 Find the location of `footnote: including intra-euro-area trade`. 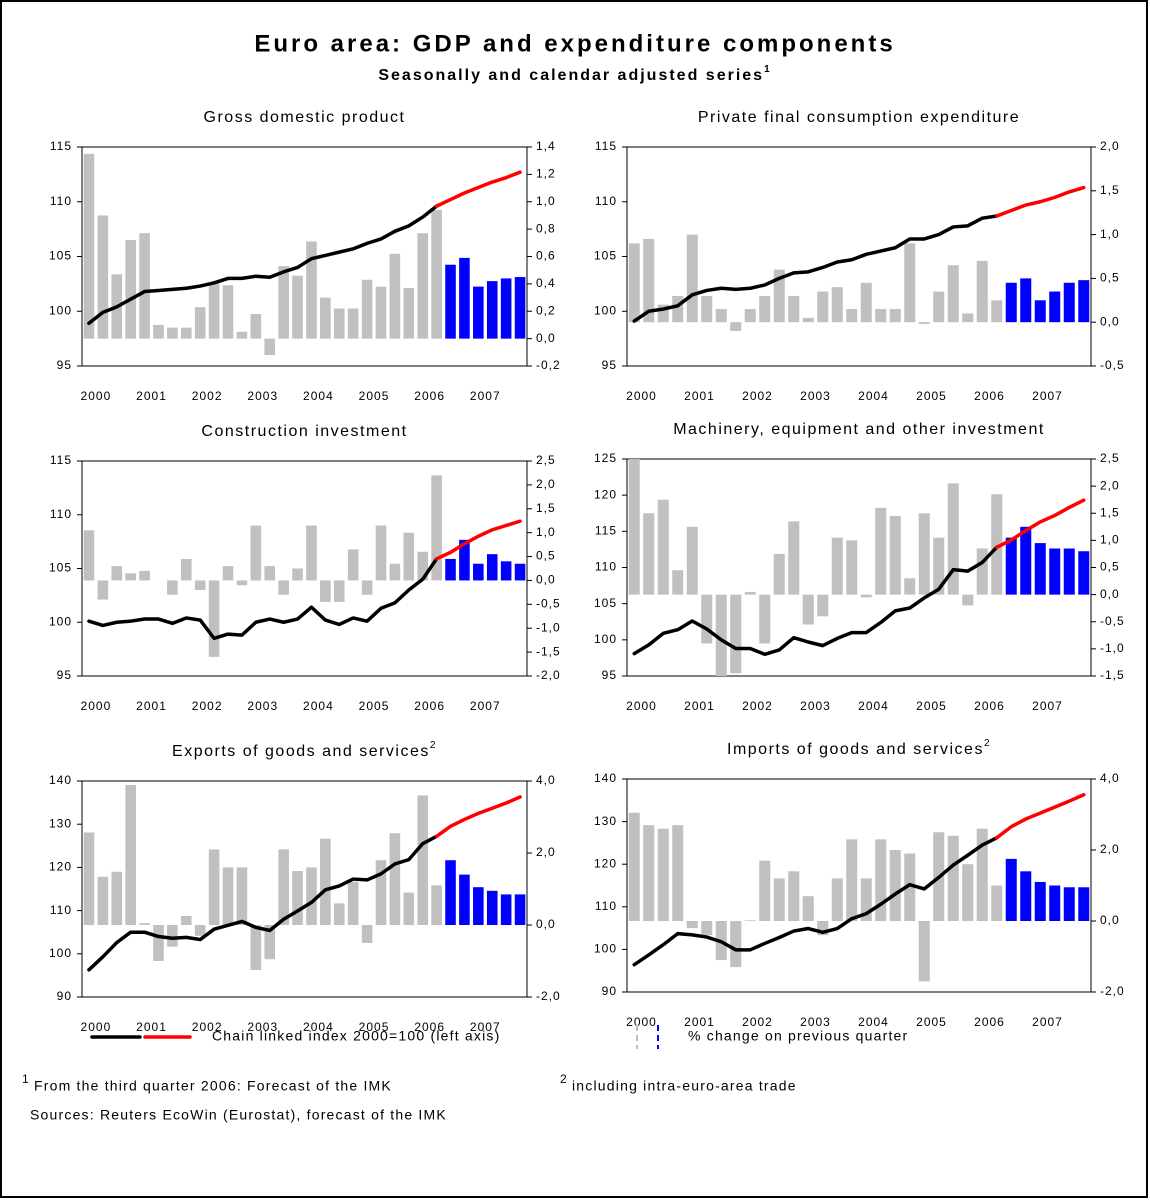

footnote: including intra-euro-area trade is located at coordinates (684, 1086).